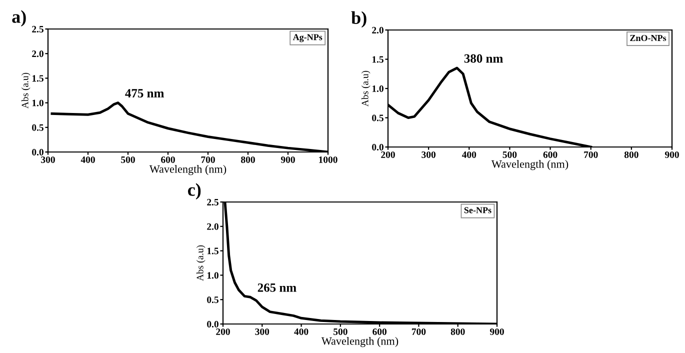 The width and height of the screenshot is (685, 353). What do you see at coordinates (277, 287) in the screenshot?
I see `annotation: 265 nm` at bounding box center [277, 287].